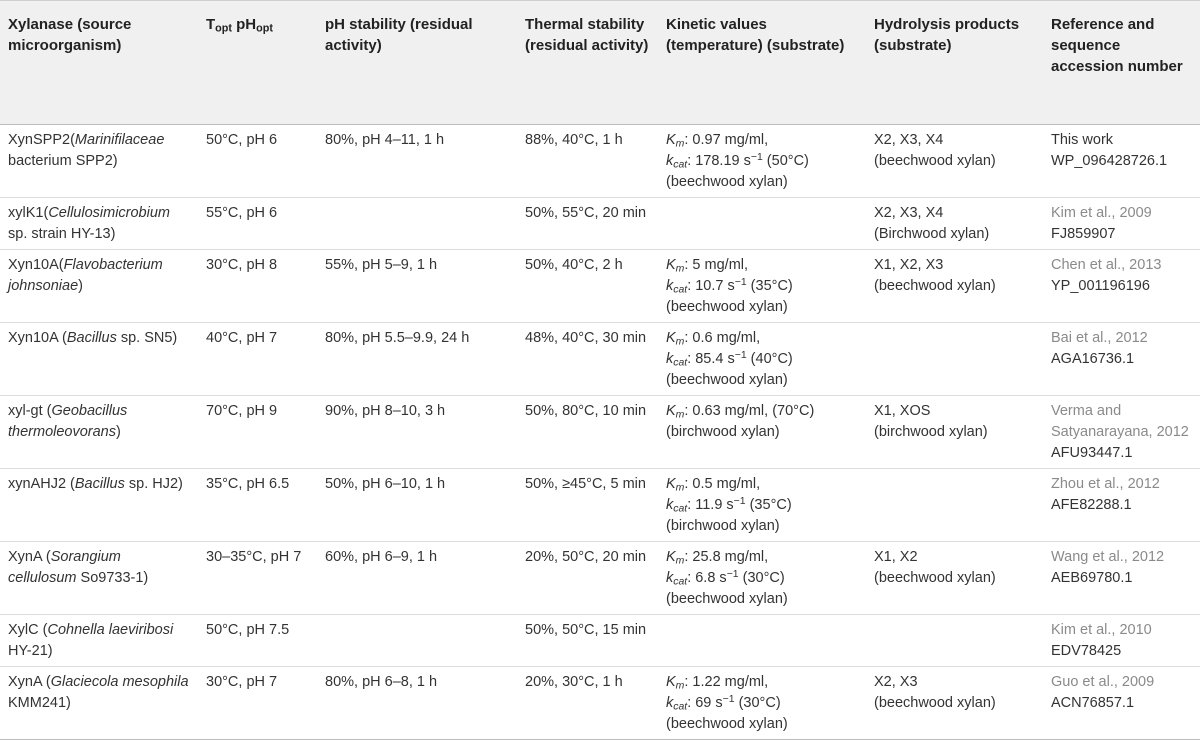  Describe the element at coordinates (1106, 265) in the screenshot. I see `reference-link: Chen et al., 2013` at that location.